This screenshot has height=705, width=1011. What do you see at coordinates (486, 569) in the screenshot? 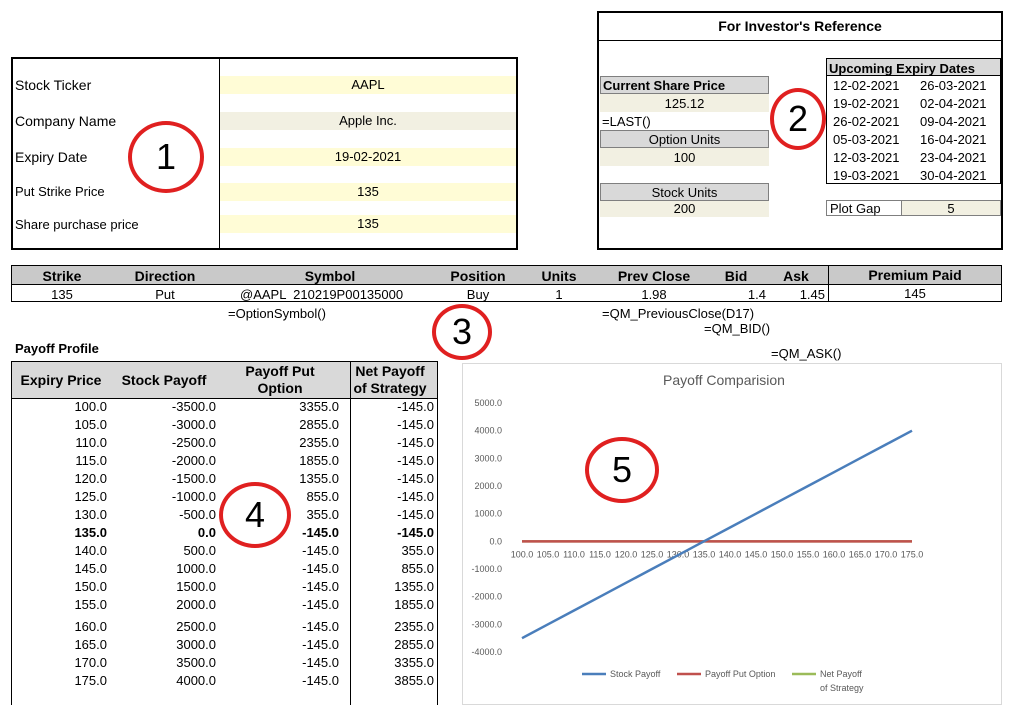
I see `y-tick-label: -1000.0` at bounding box center [486, 569].